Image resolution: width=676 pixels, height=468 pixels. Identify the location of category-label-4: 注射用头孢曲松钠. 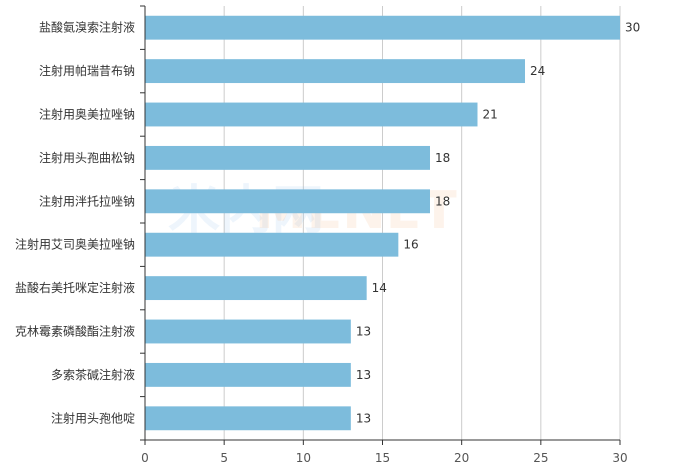
(87, 157).